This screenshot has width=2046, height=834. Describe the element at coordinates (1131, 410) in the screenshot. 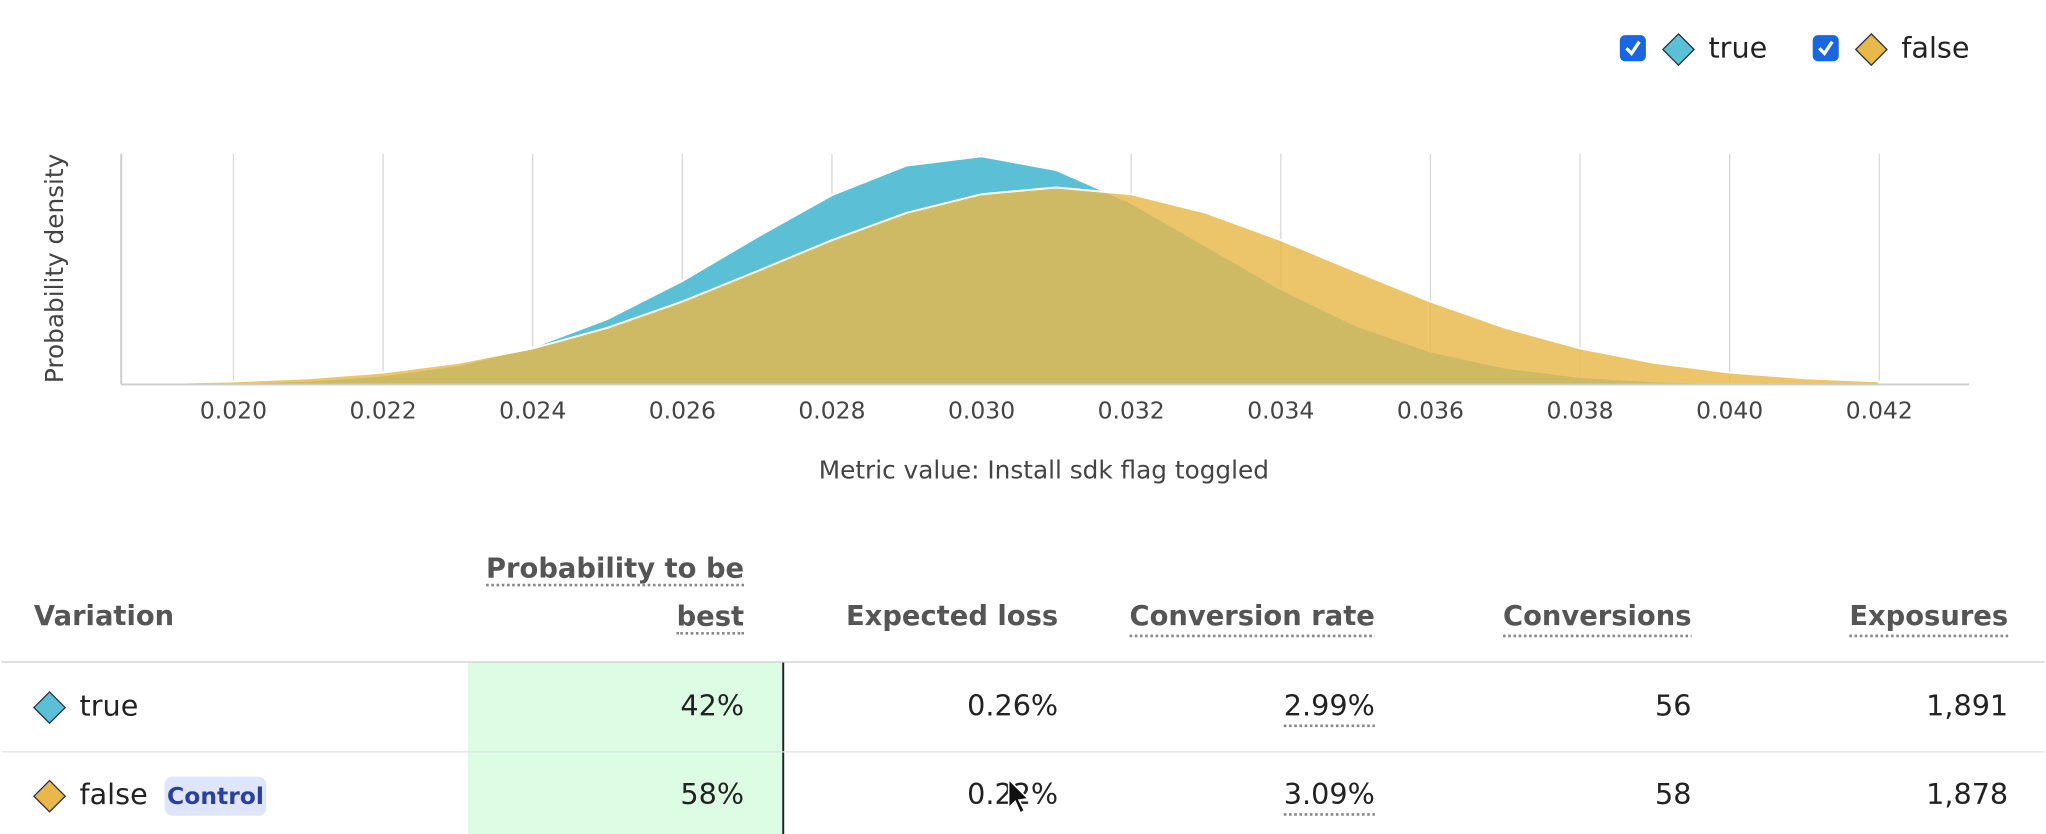

I see `x-tick-label: 0.032` at that location.